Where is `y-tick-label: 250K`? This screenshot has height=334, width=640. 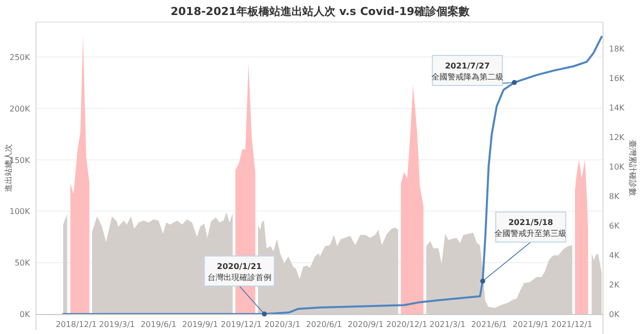
y-tick-label: 250K is located at coordinates (20, 57).